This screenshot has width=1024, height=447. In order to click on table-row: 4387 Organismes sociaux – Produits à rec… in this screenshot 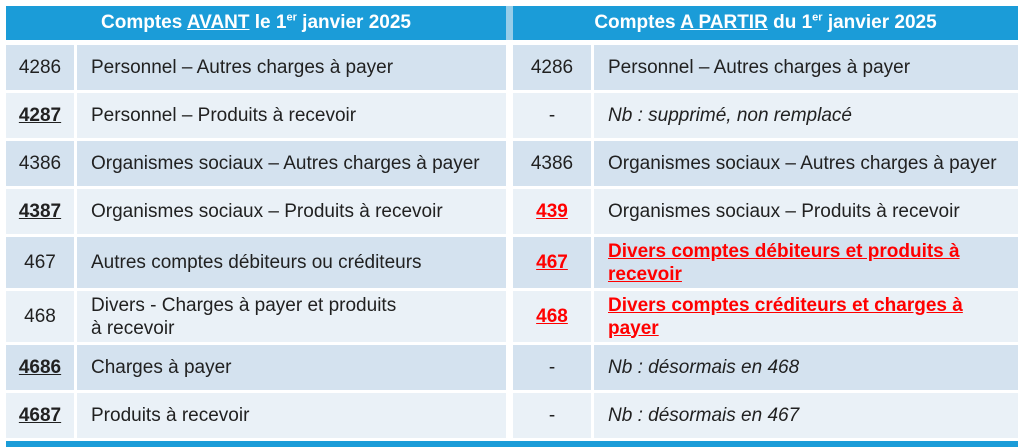, I will do `click(512, 211)`.